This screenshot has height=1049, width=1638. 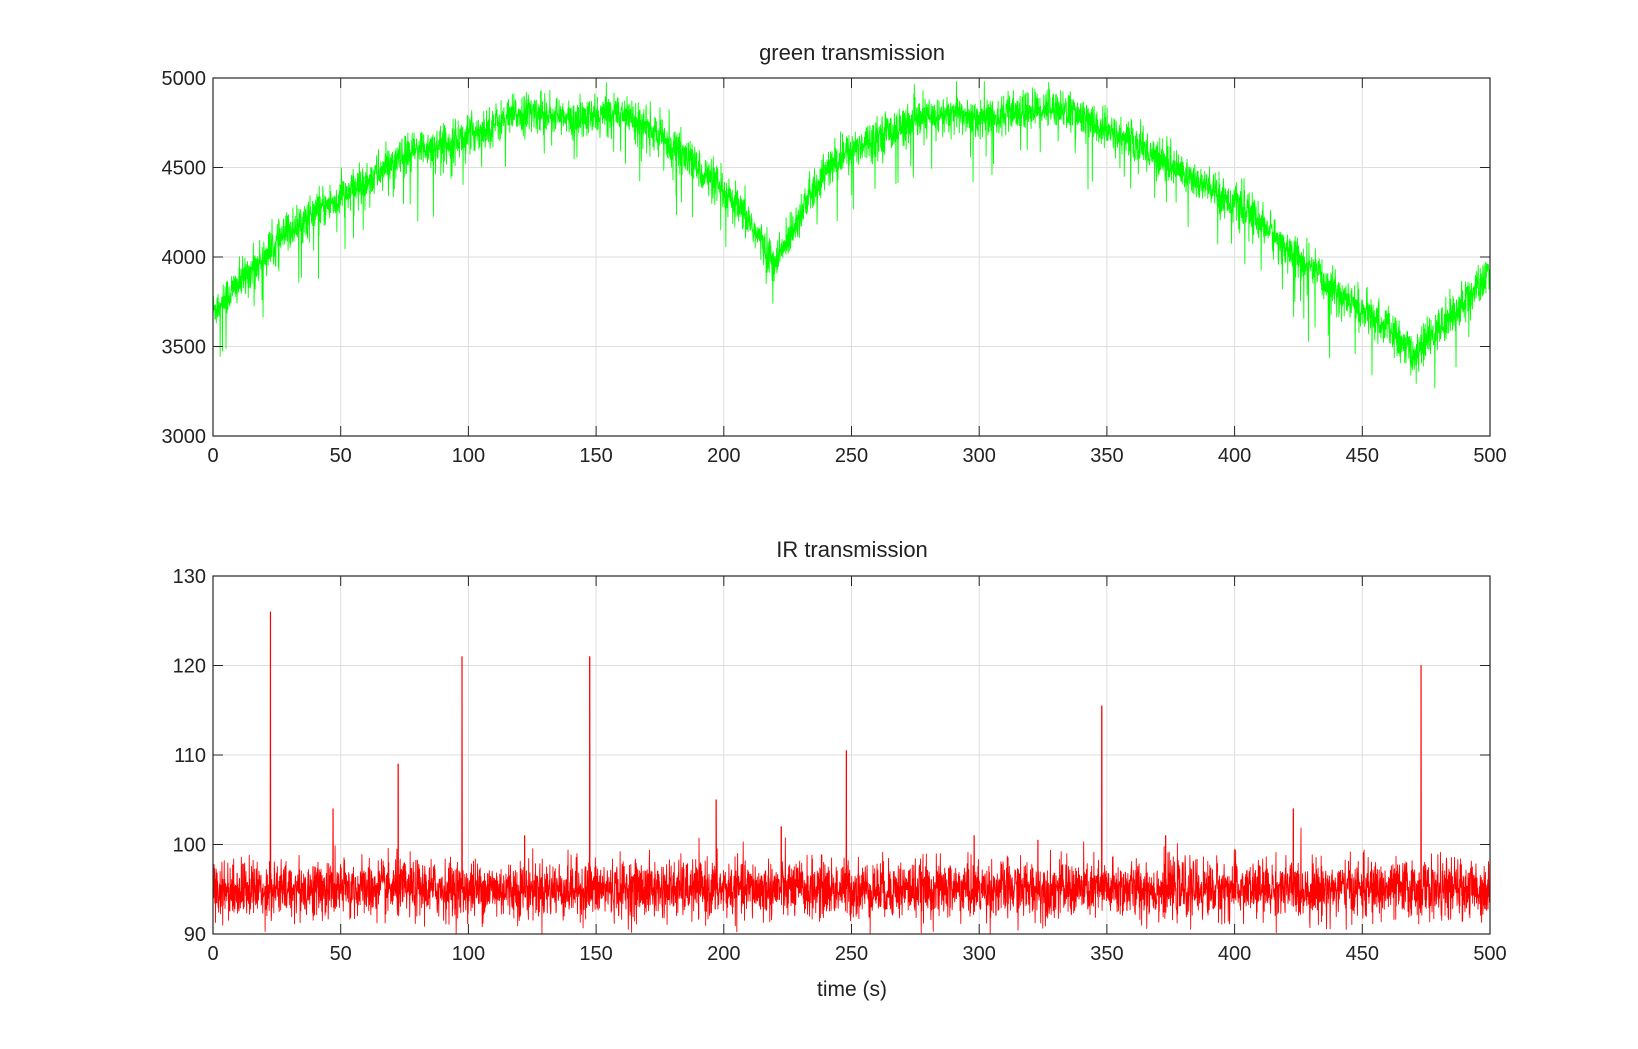 I want to click on ir-x-axis-label: time (s), so click(x=852, y=989).